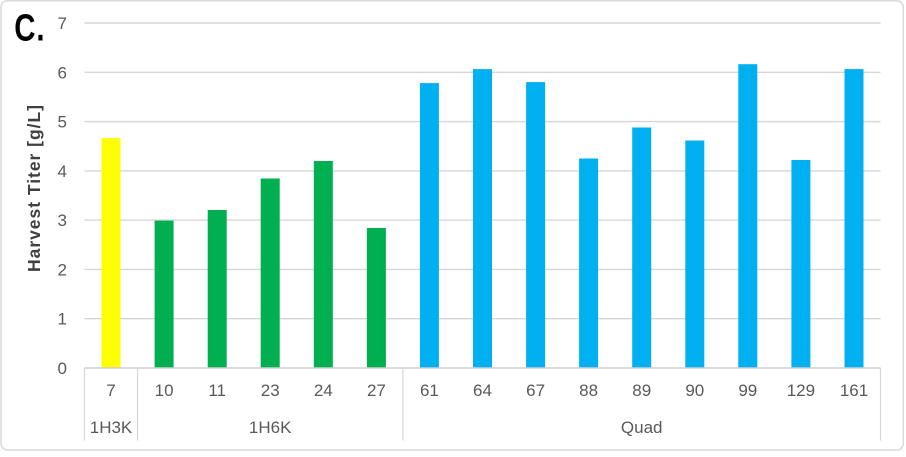 Image resolution: width=906 pixels, height=457 pixels. What do you see at coordinates (588, 390) in the screenshot?
I see `svg-text: 88` at bounding box center [588, 390].